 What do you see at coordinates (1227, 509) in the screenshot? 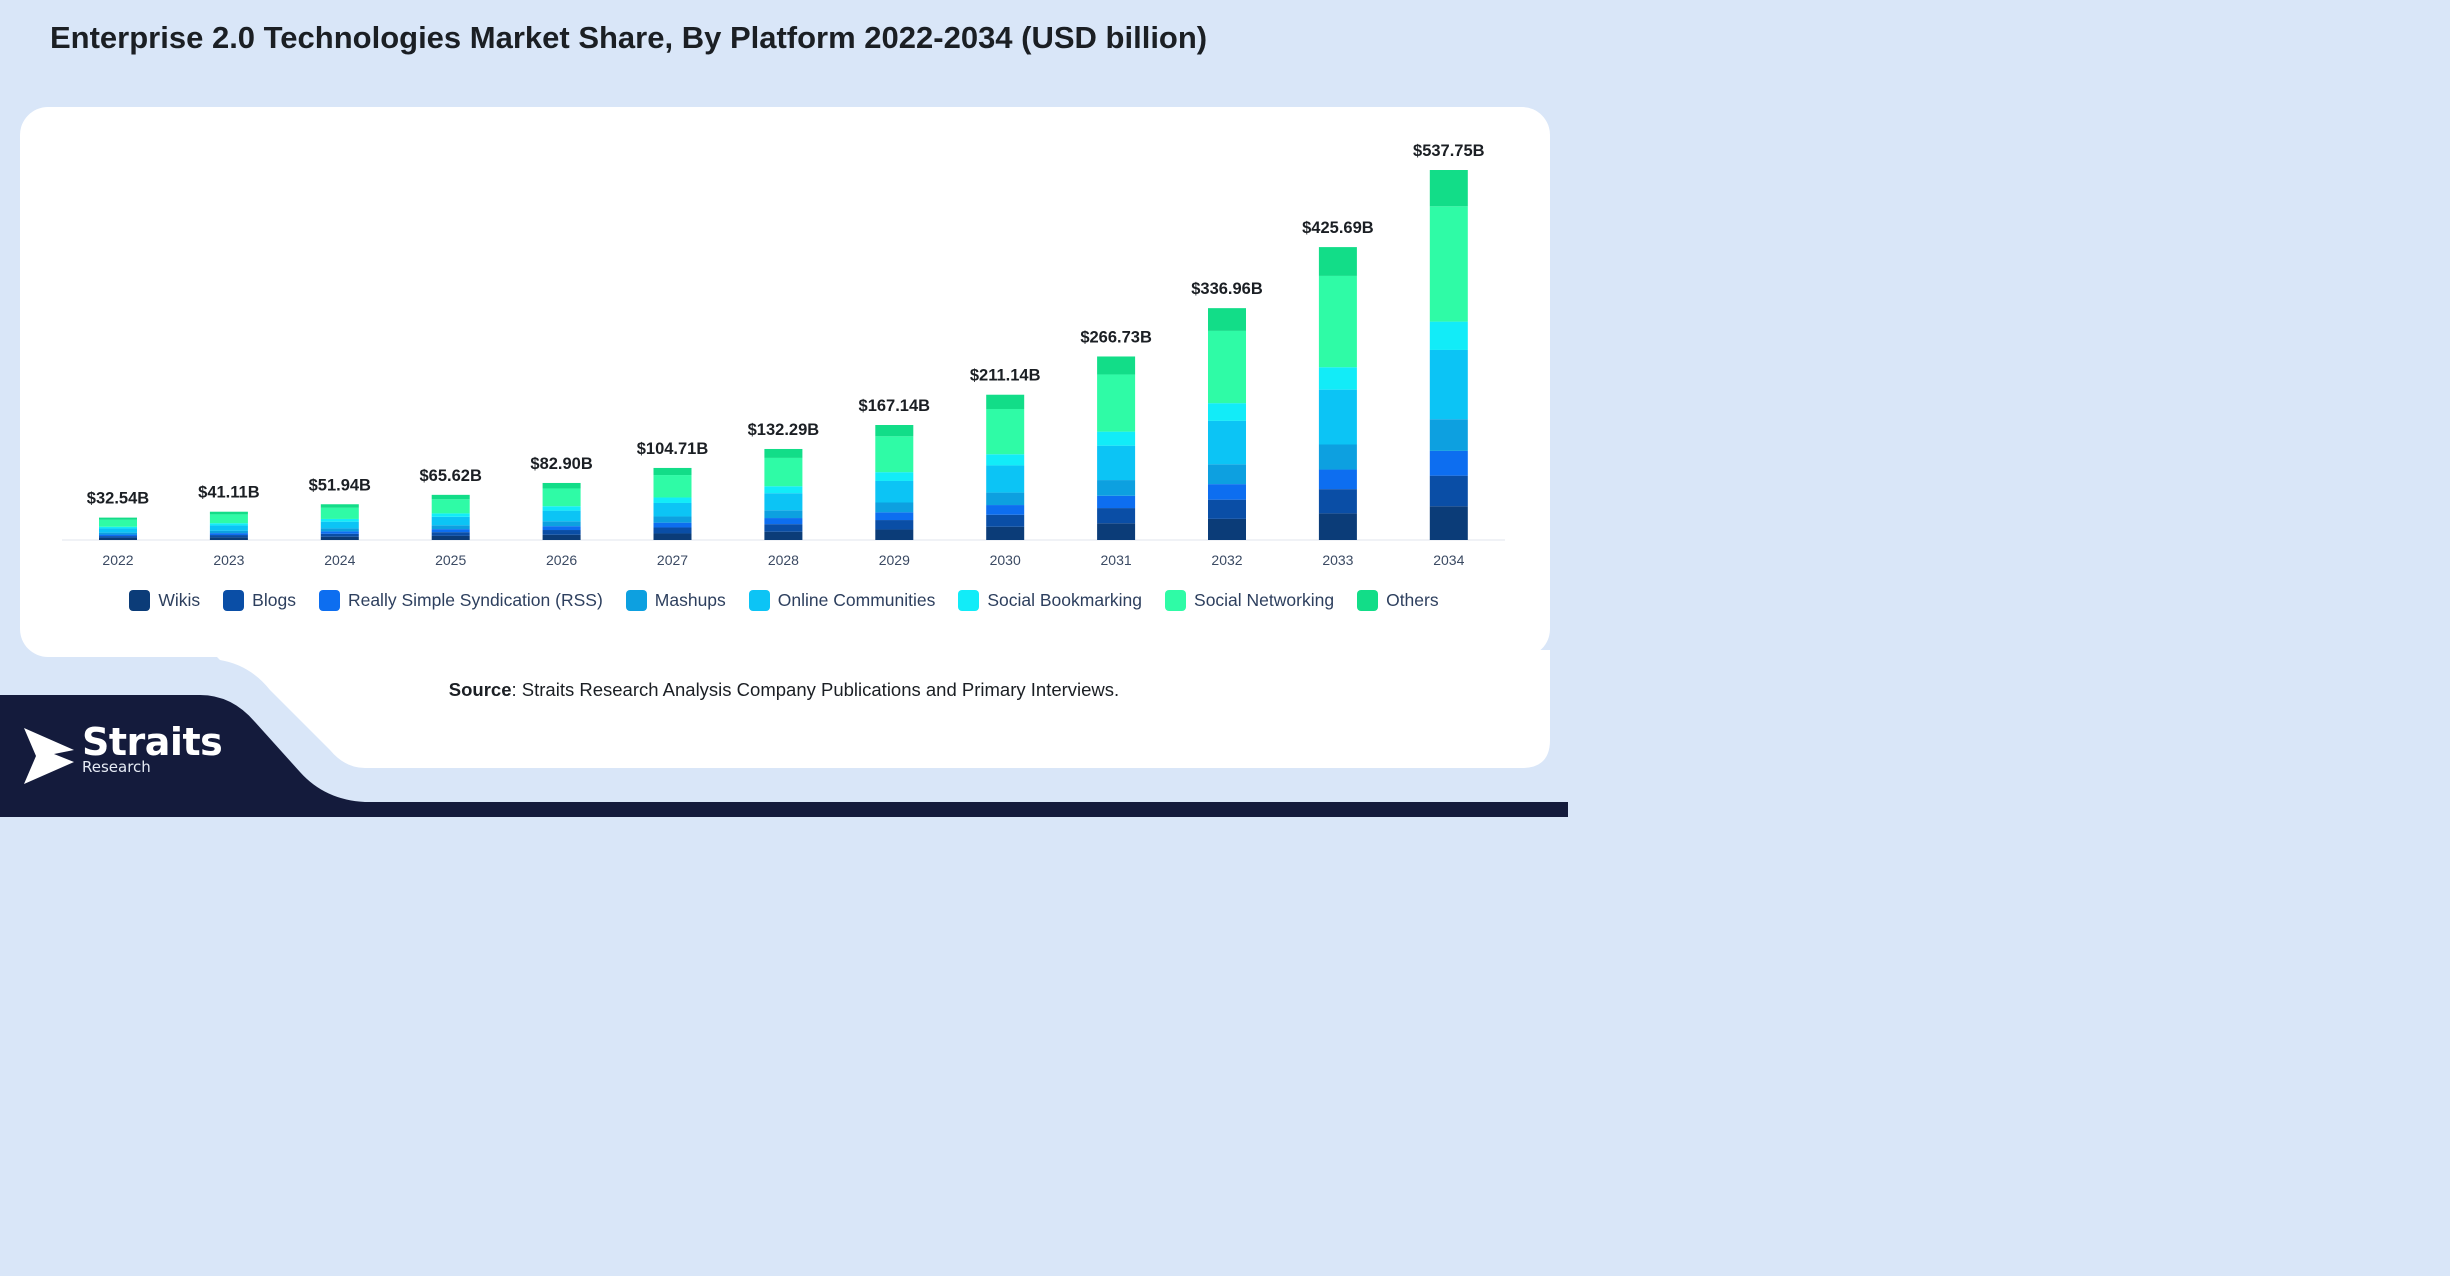
I see `bar-segment-2032-blogs` at bounding box center [1227, 509].